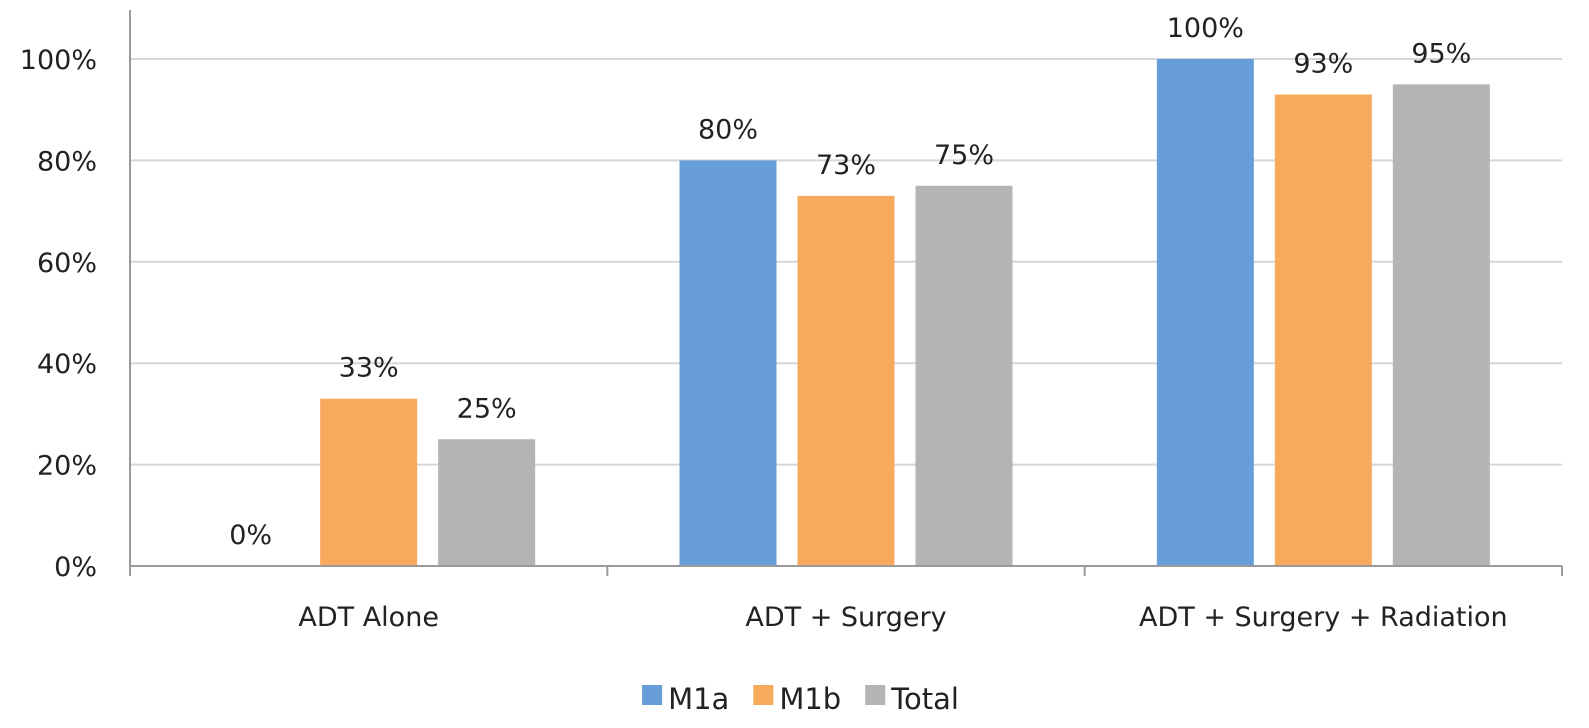 The width and height of the screenshot is (1589, 728). Describe the element at coordinates (1205, 28) in the screenshot. I see `data-label: 100%` at that location.